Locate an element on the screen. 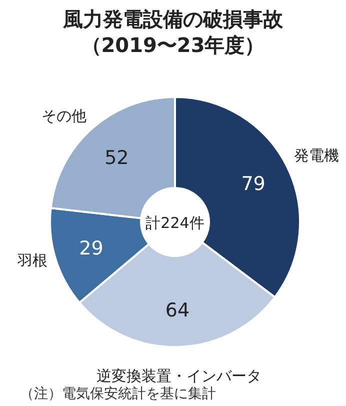 This screenshot has height=406, width=346. title: 風力発電設備の破損事故 is located at coordinates (173, 19).